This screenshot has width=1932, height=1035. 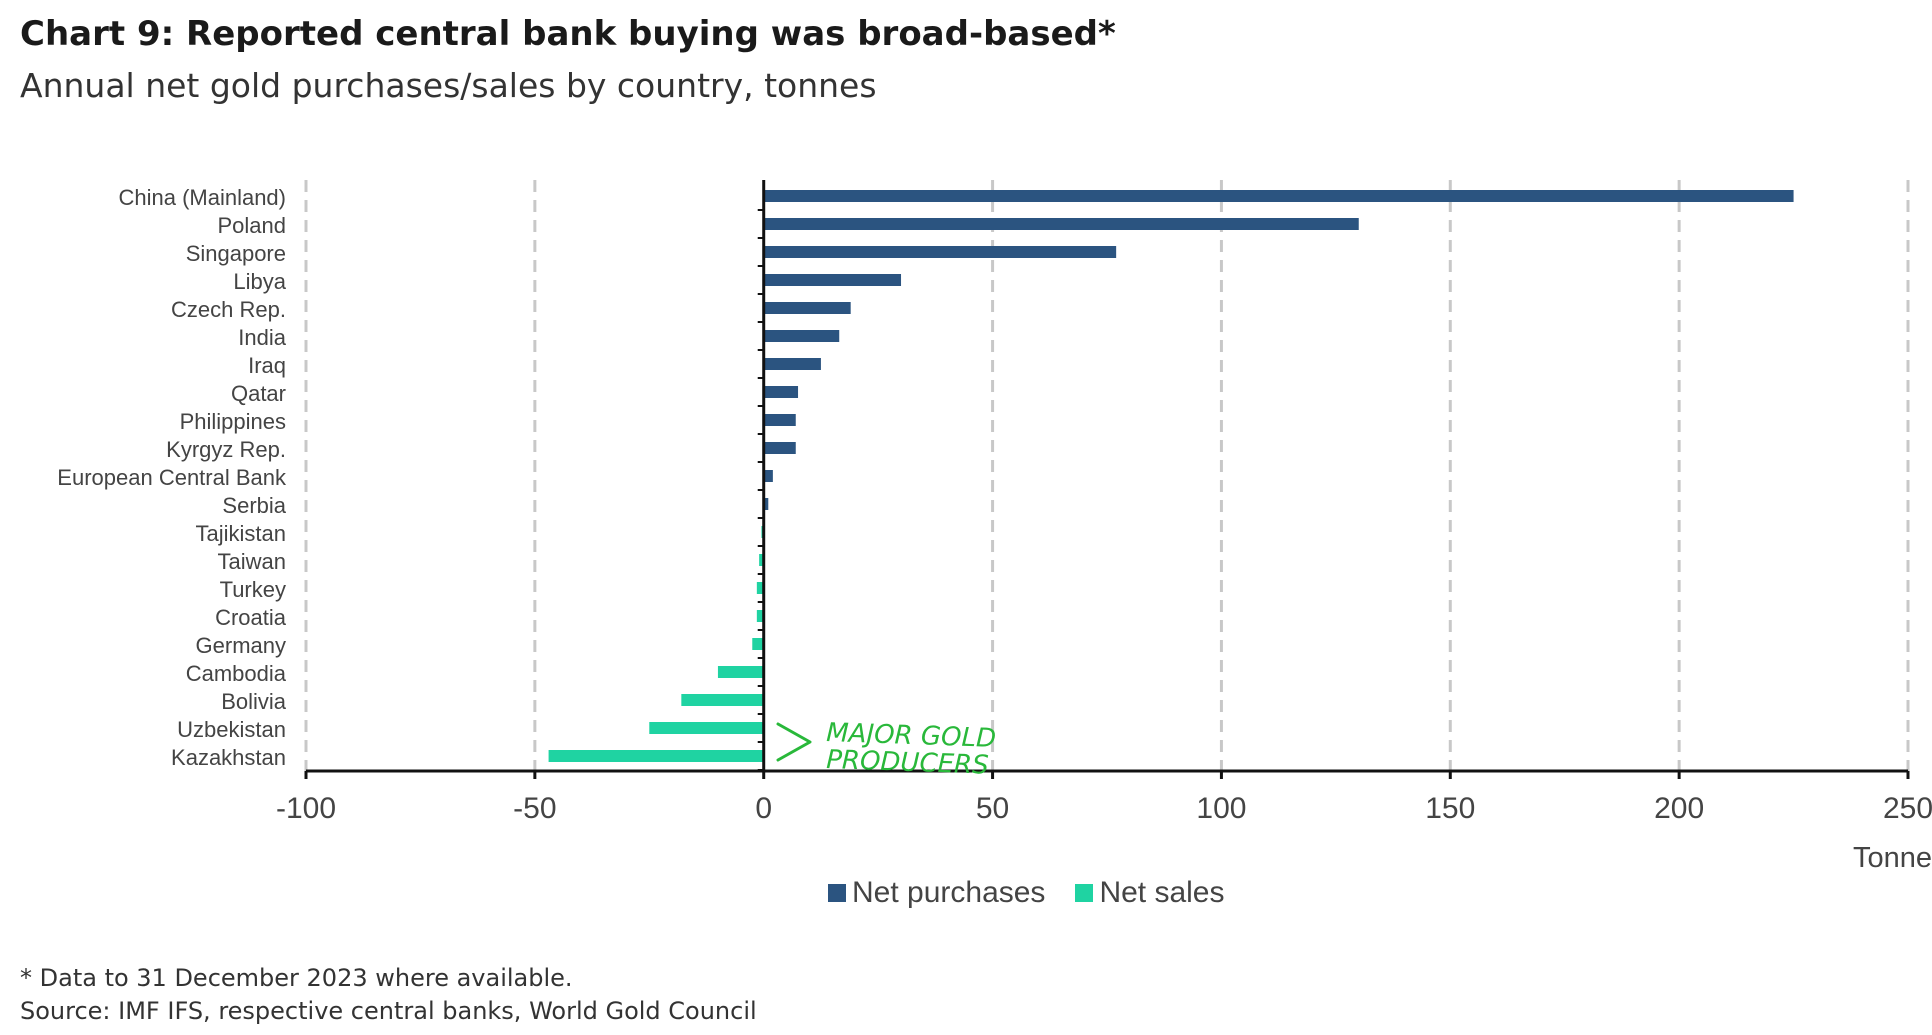 What do you see at coordinates (251, 225) in the screenshot?
I see `category-label: Poland` at bounding box center [251, 225].